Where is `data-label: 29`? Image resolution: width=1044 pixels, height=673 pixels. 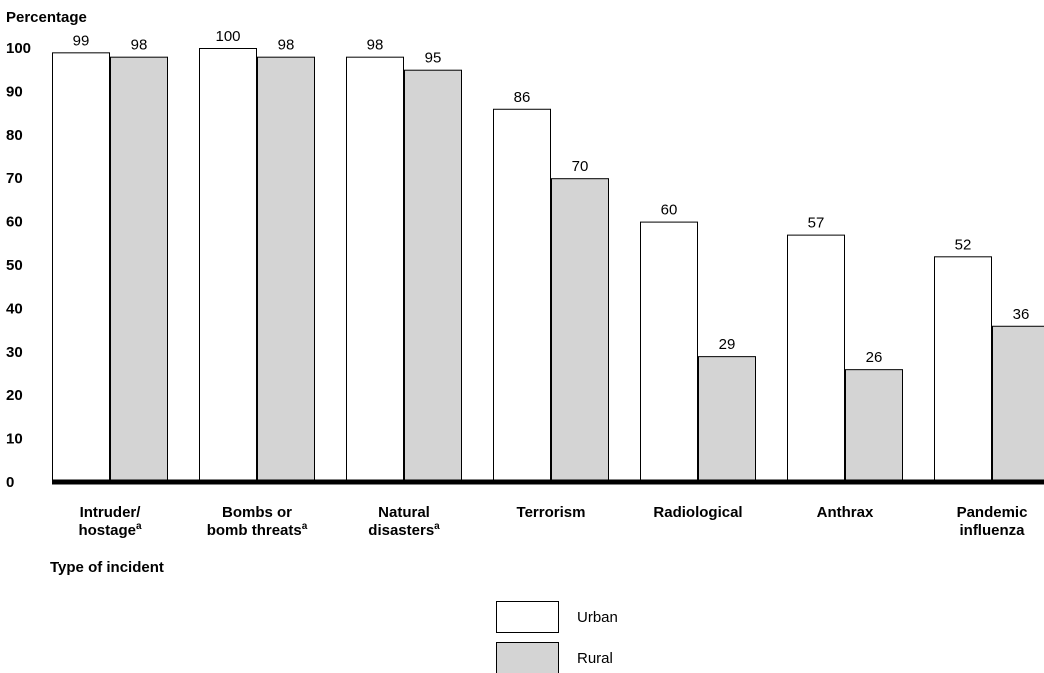
data-label: 29 is located at coordinates (727, 344).